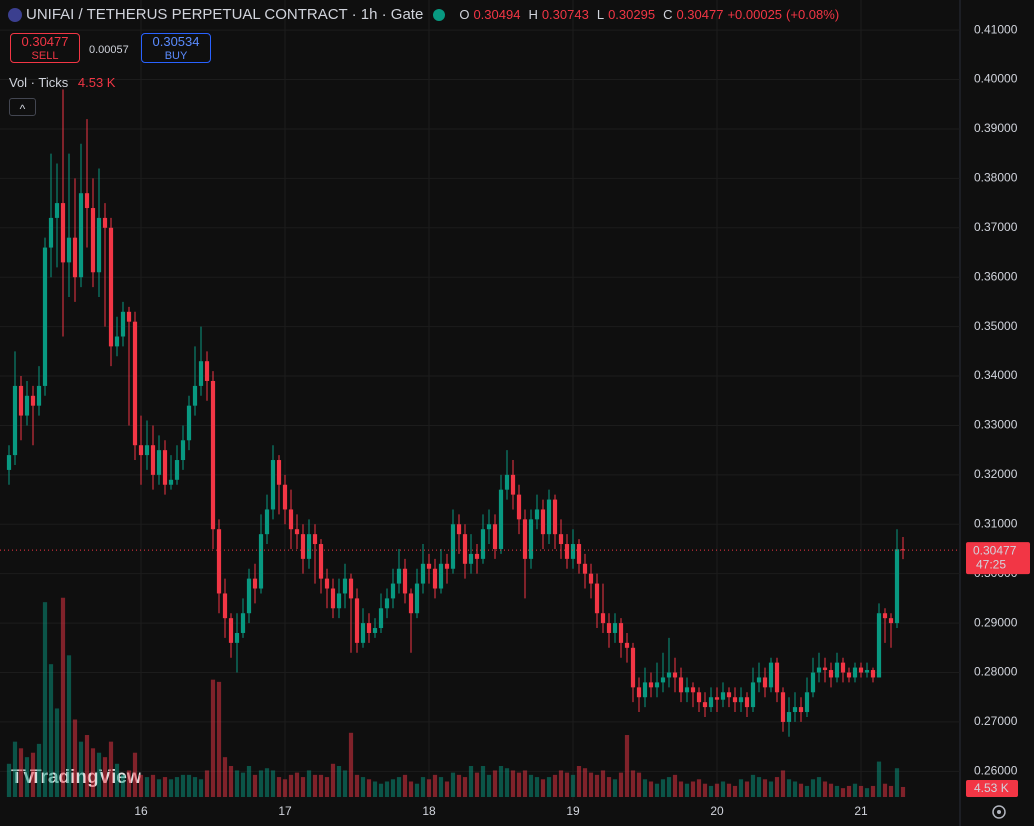 This screenshot has width=1034, height=826. What do you see at coordinates (996, 178) in the screenshot?
I see `y-tick-label: 0.38000` at bounding box center [996, 178].